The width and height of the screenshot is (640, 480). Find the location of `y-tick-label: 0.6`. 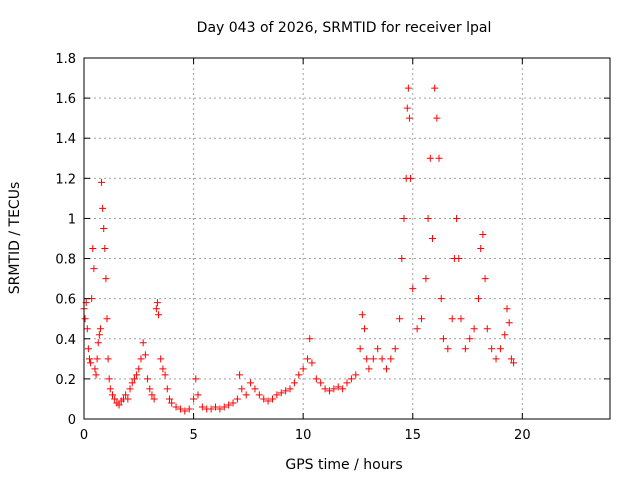

y-tick-label: 0.6 is located at coordinates (65, 300).